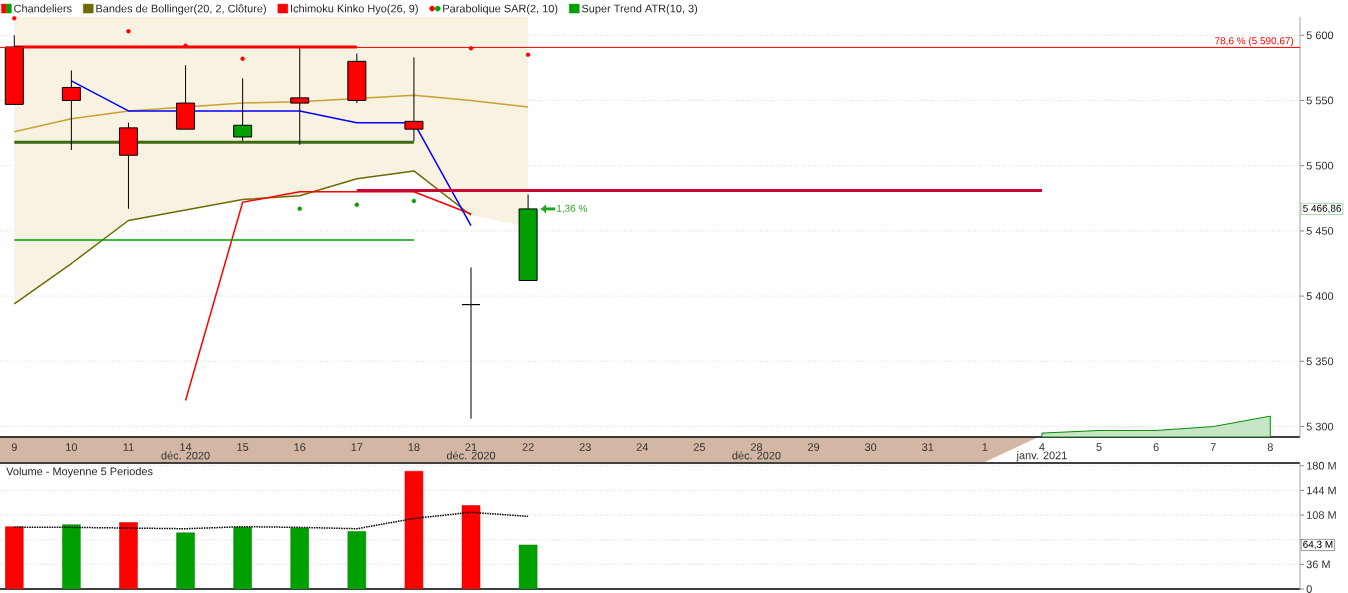  Describe the element at coordinates (1042, 447) in the screenshot. I see `x-tick-label: 4` at that location.